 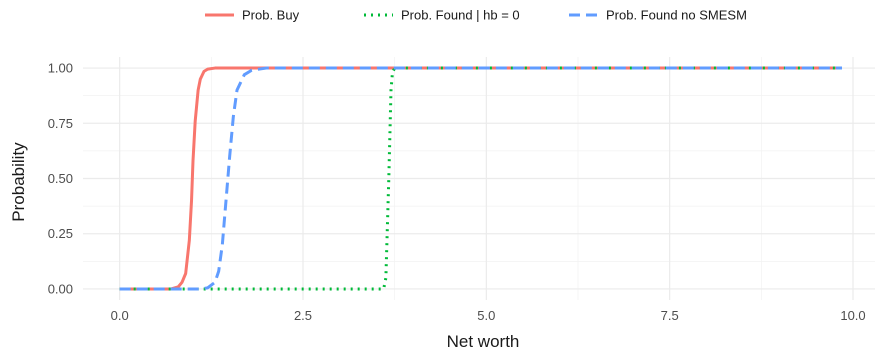 What do you see at coordinates (676, 15) in the screenshot?
I see `legend-label: Prob. Found no SMESM` at bounding box center [676, 15].